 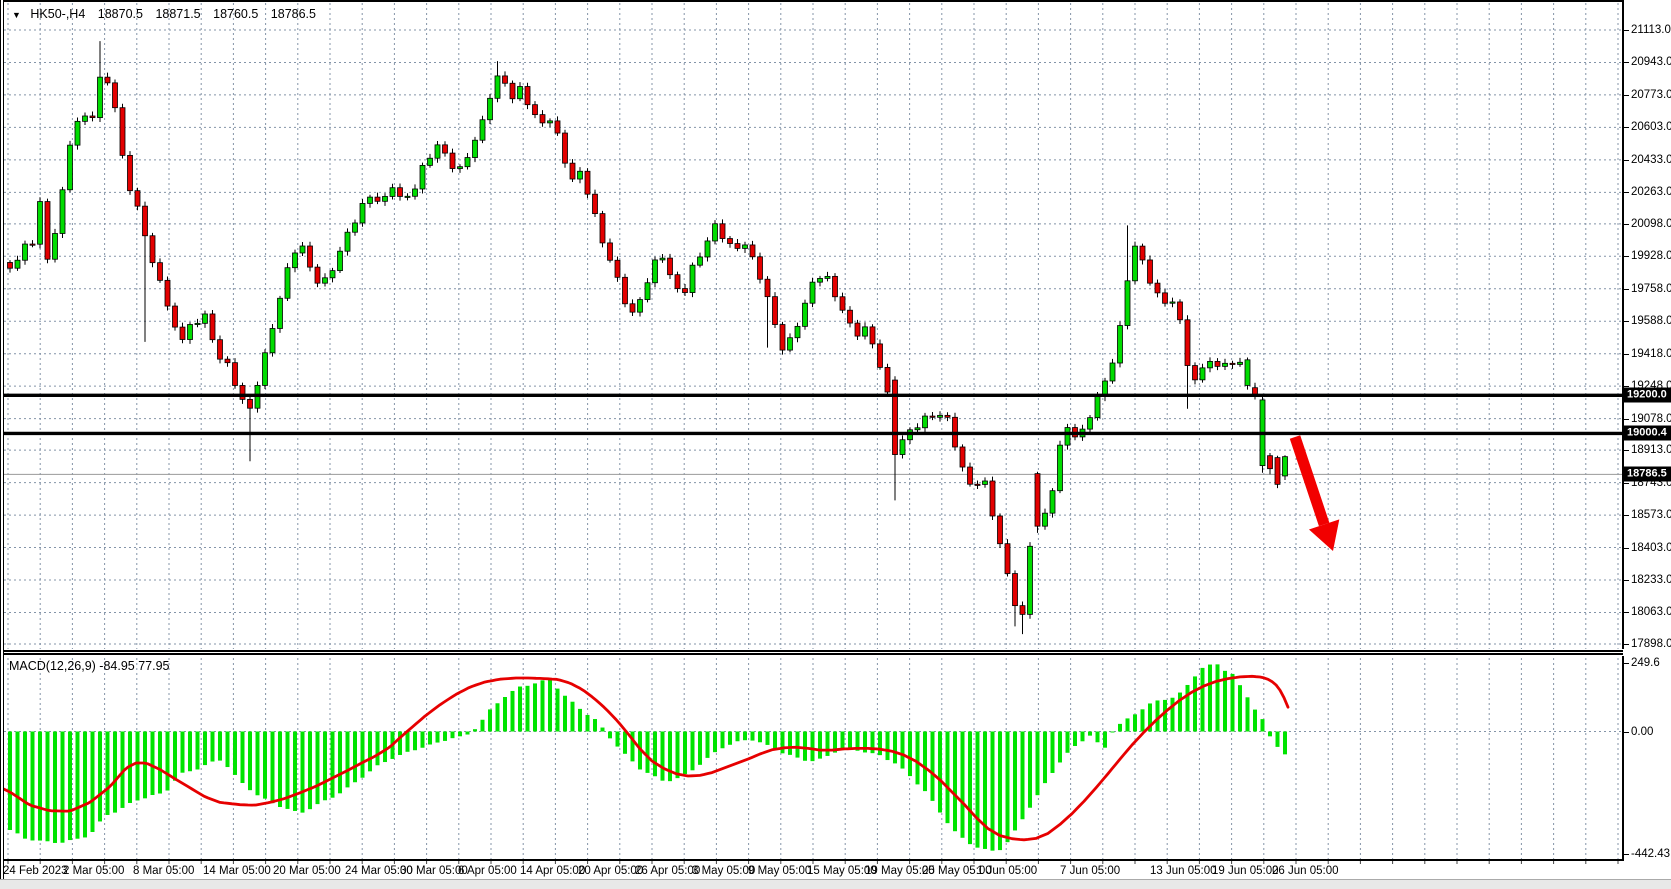 What do you see at coordinates (835, 884) in the screenshot?
I see `window-bottom-edge` at bounding box center [835, 884].